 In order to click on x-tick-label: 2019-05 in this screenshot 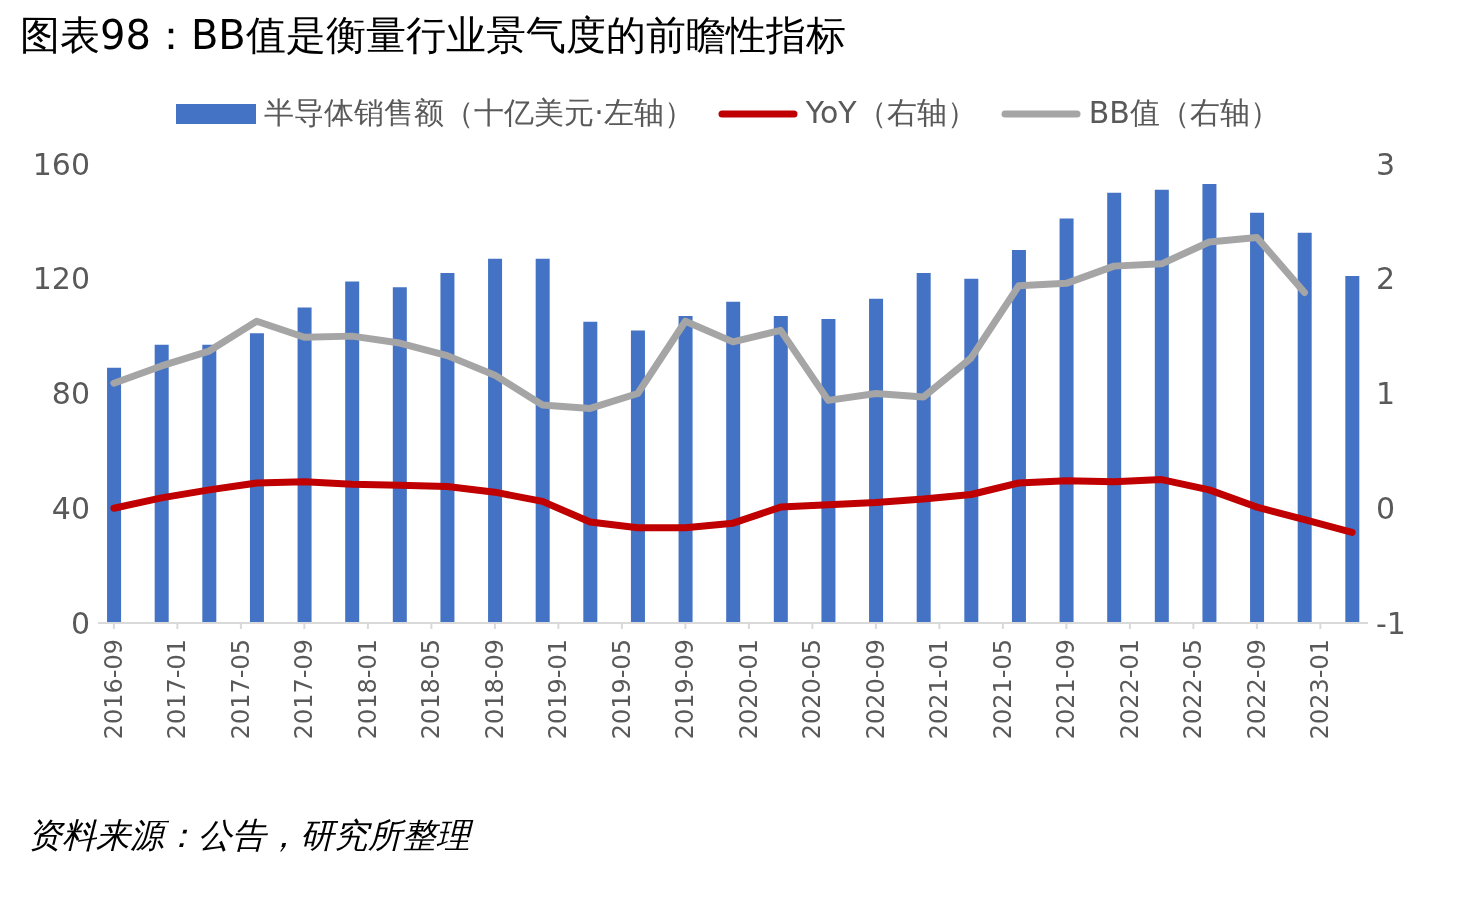, I will do `click(621, 689)`.